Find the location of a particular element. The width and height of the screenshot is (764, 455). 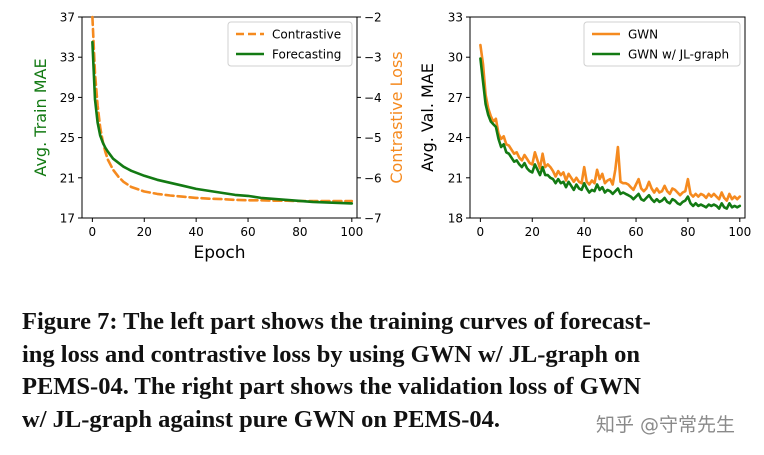

right-series-gwn-line is located at coordinates (610, 122).